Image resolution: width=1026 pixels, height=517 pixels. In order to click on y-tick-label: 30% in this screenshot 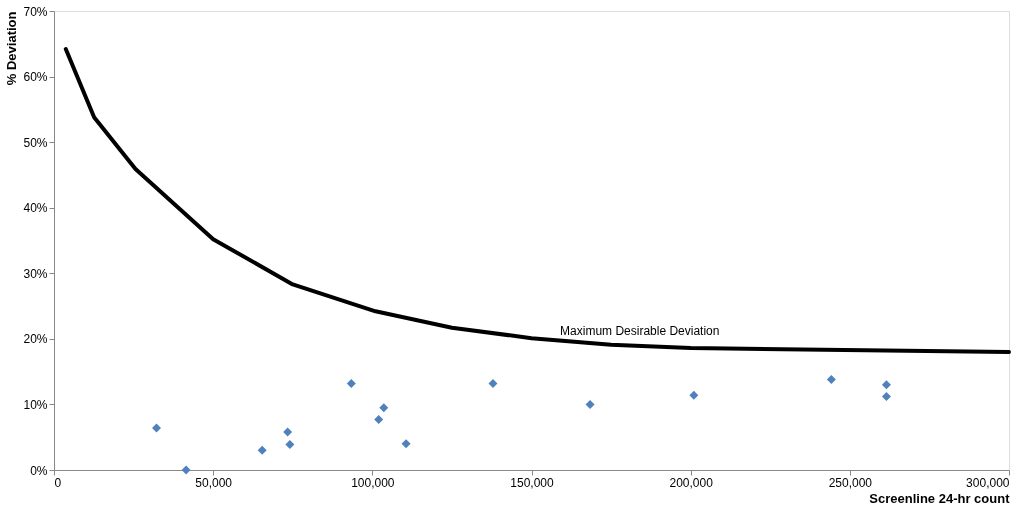, I will do `click(35, 273)`.